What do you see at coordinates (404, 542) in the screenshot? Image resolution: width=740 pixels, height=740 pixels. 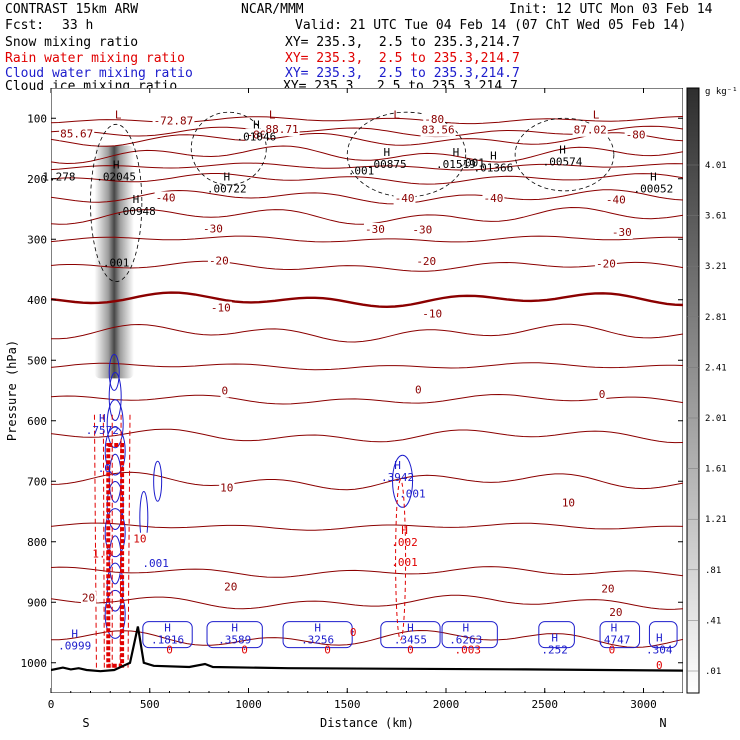 I see `extremum-value: .002` at bounding box center [404, 542].